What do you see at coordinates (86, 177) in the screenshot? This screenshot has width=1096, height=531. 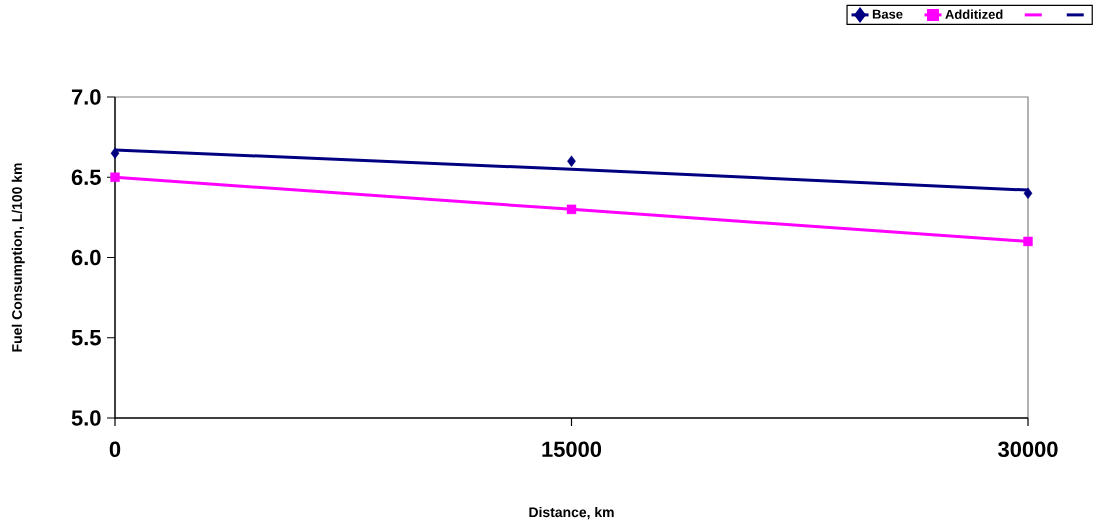 I see `y-tick-label: 6.5` at bounding box center [86, 177].